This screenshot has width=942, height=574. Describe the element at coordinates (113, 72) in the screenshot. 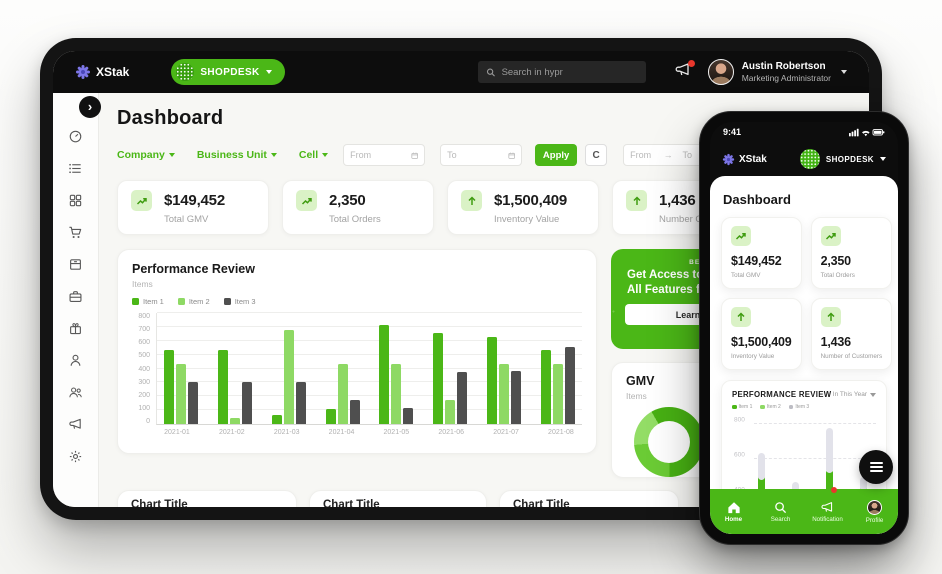

I see `brand-text: XStak` at that location.